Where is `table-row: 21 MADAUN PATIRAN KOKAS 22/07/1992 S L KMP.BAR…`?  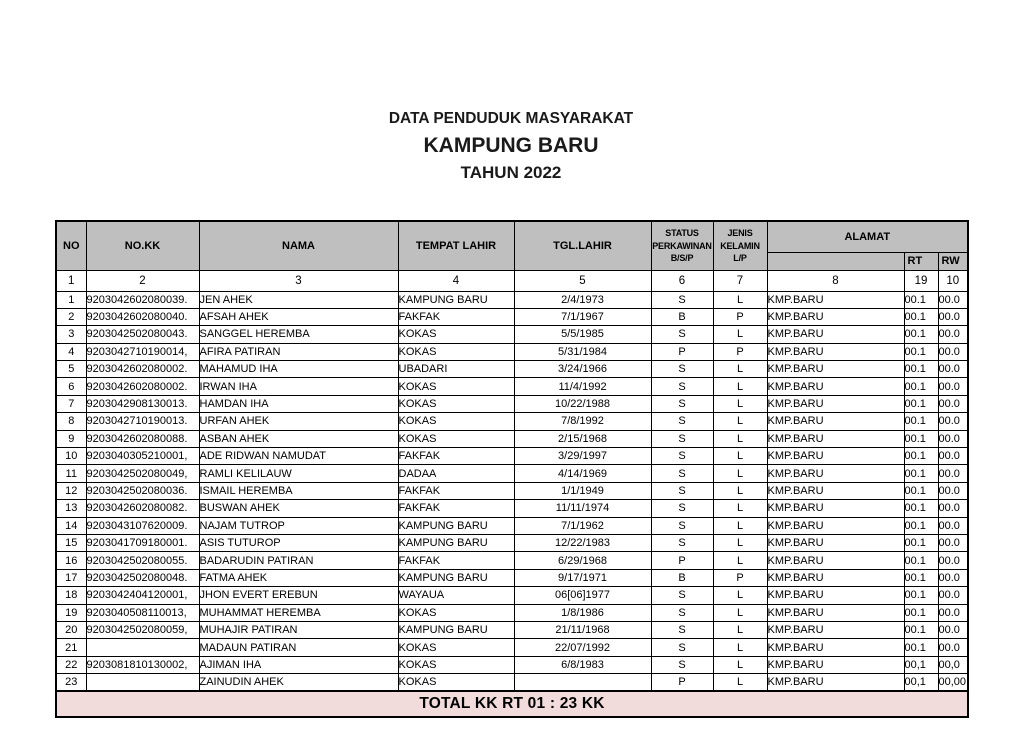
table-row: 21 MADAUN PATIRAN KOKAS 22/07/1992 S L KMP.BAR… is located at coordinates (512, 647).